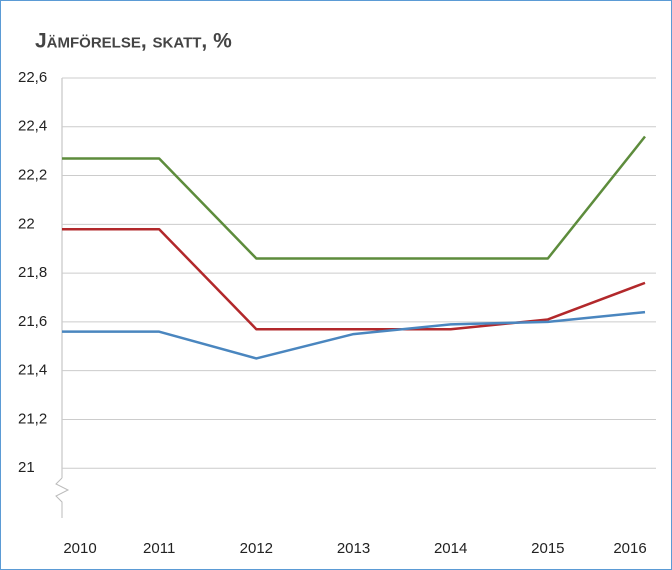  What do you see at coordinates (62, 497) in the screenshot?
I see `axis-break` at bounding box center [62, 497].